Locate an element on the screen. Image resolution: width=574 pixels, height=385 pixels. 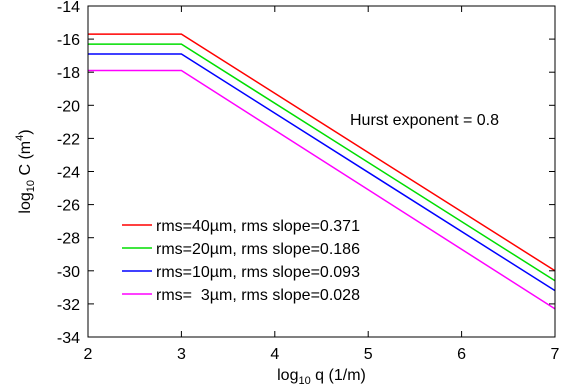
y-tick-label: -26 is located at coordinates (68, 206).